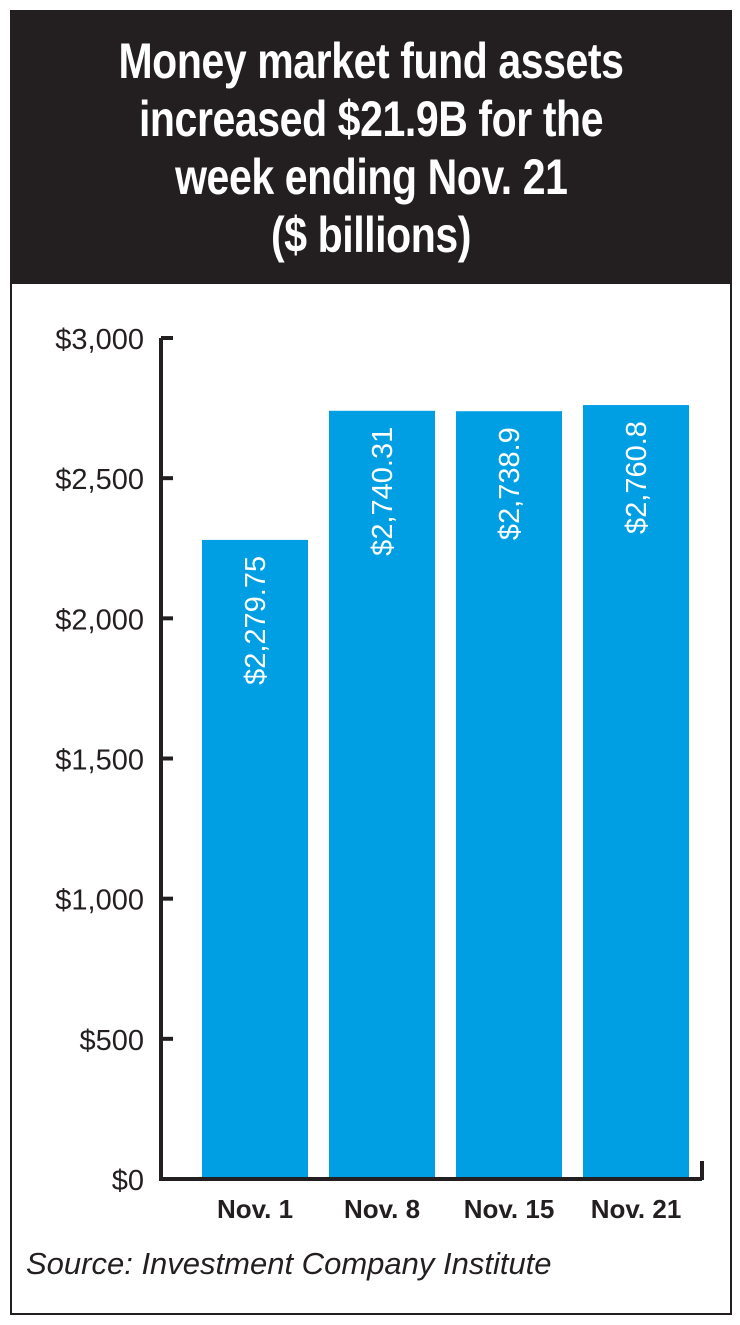 The height and width of the screenshot is (1325, 740). I want to click on x-tick-label-1: Nov. 1, so click(255, 1209).